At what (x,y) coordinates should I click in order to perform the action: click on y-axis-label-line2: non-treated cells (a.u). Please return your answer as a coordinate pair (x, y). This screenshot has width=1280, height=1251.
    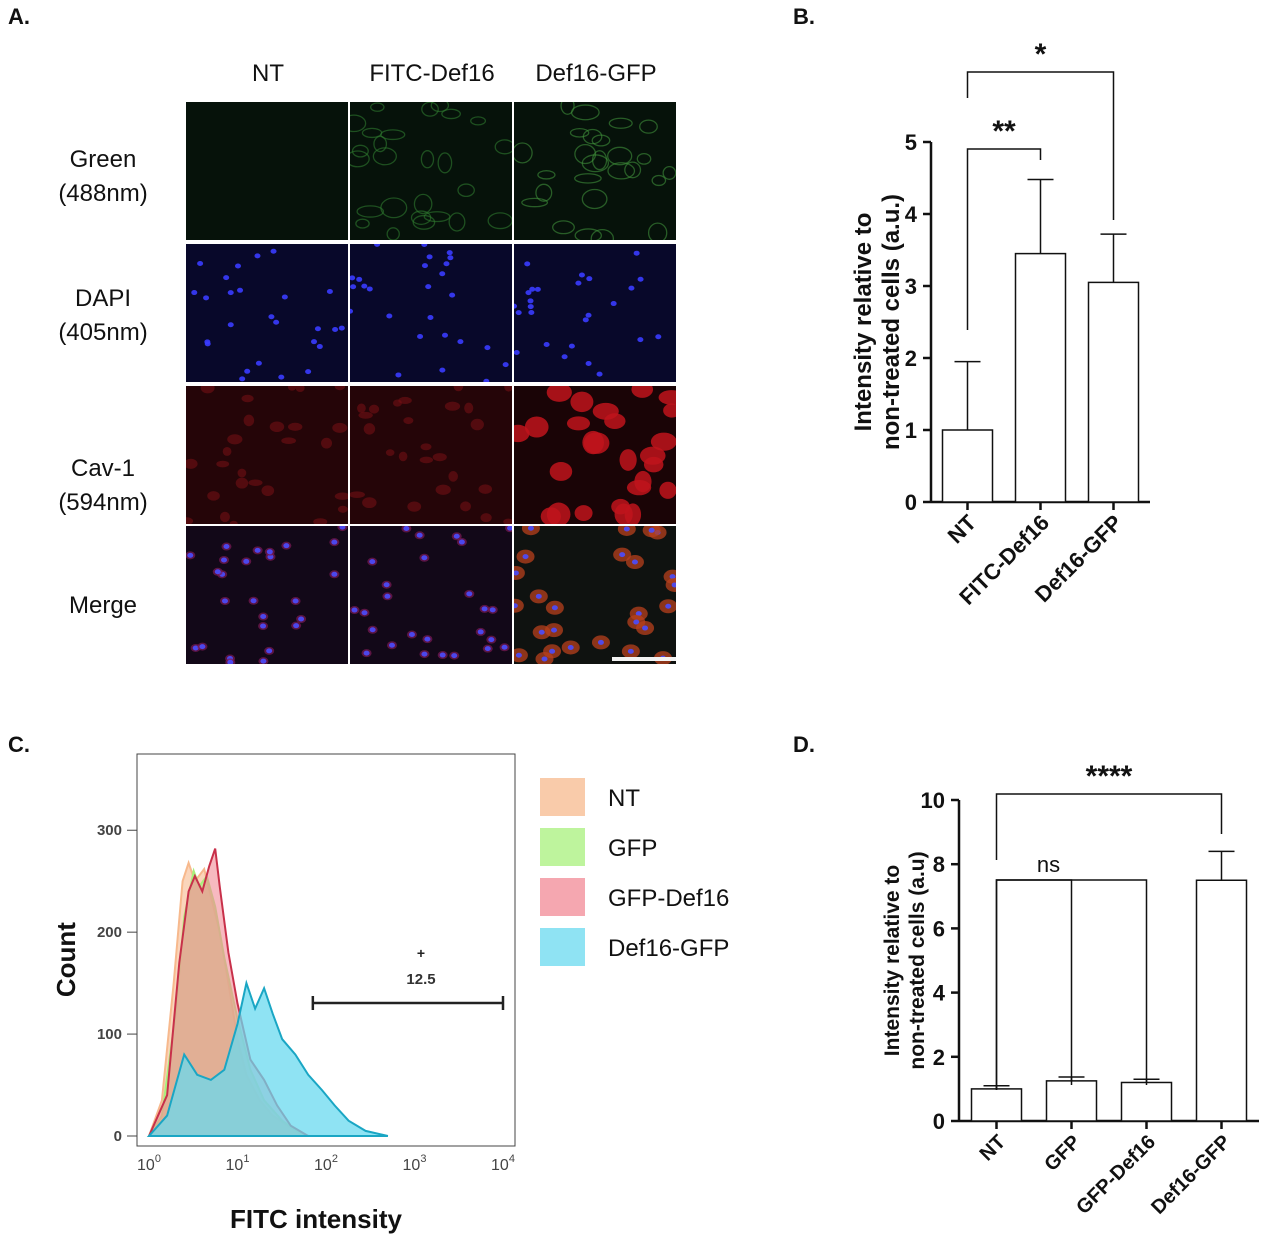
    Looking at the image, I should click on (917, 960).